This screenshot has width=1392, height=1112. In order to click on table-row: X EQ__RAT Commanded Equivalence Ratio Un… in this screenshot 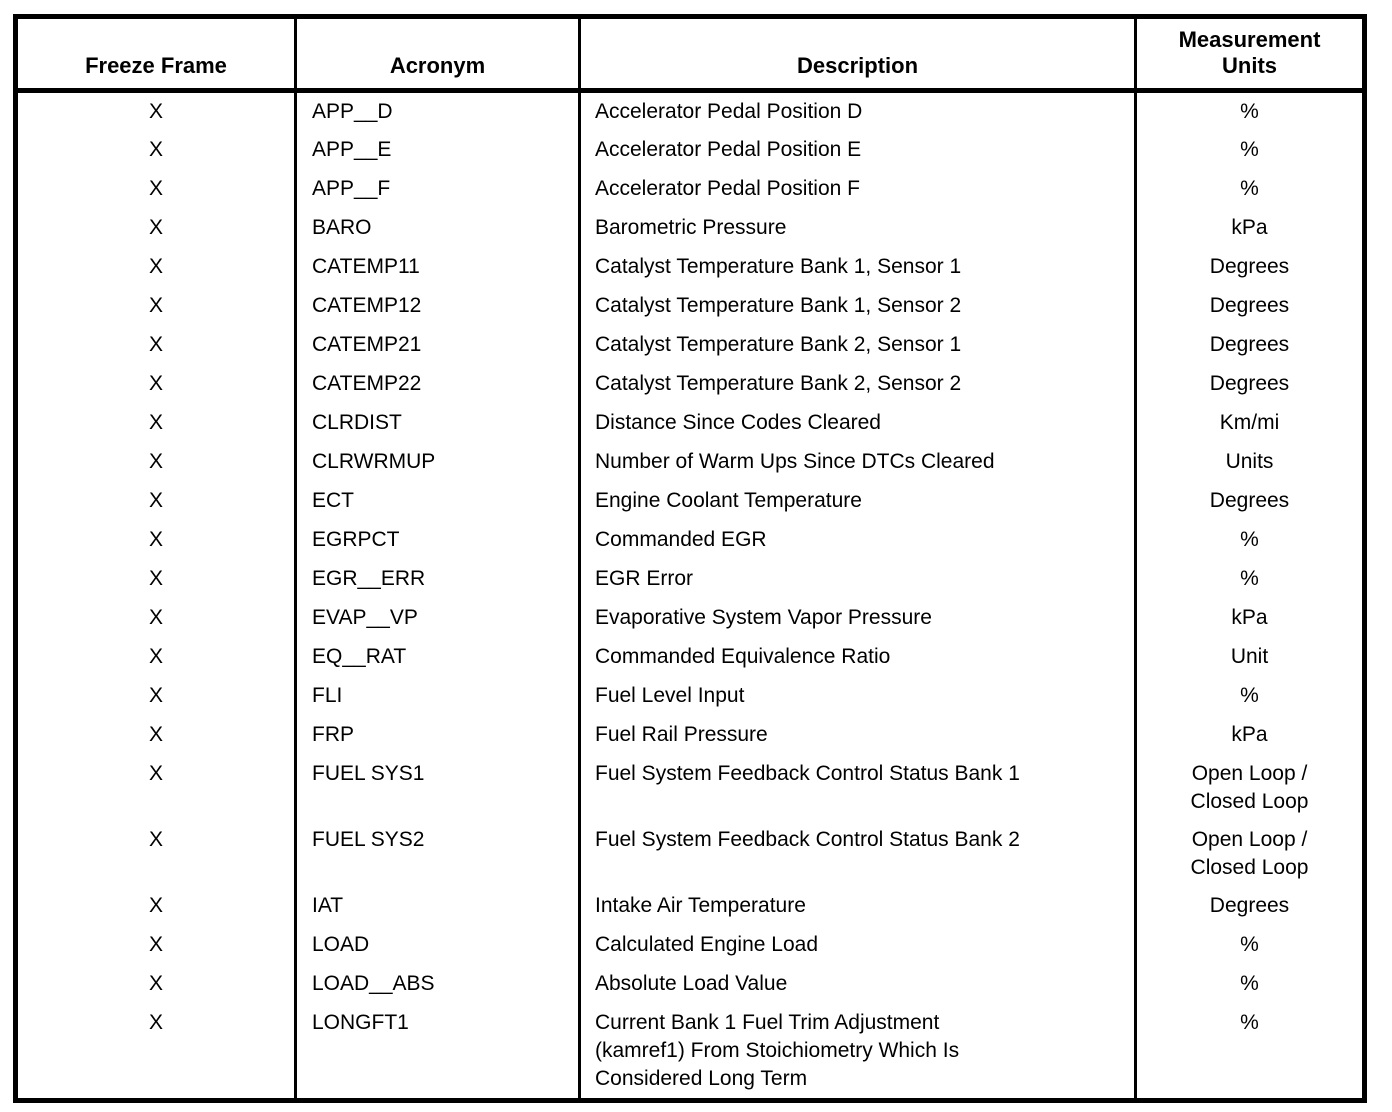, I will do `click(690, 657)`.